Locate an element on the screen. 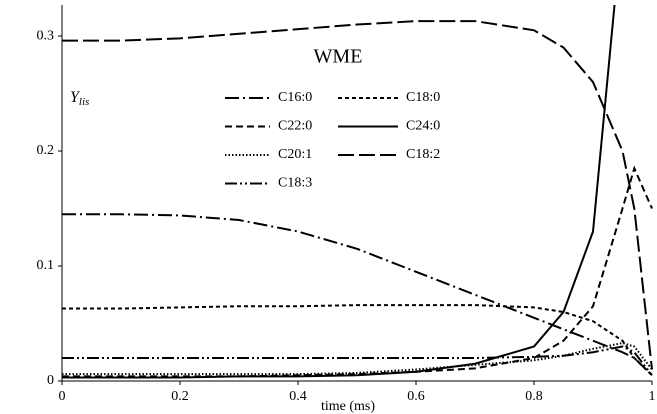 This screenshot has height=414, width=657. y-tick-label: 0.2 is located at coordinates (46, 150).